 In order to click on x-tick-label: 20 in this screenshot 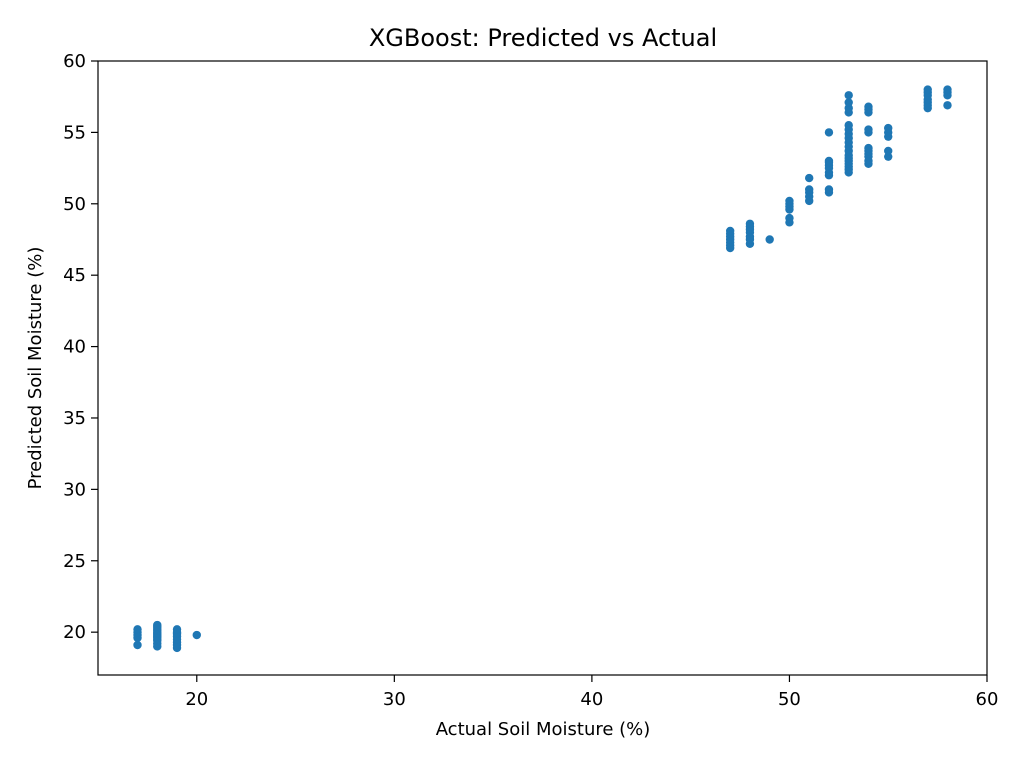, I will do `click(196, 699)`.